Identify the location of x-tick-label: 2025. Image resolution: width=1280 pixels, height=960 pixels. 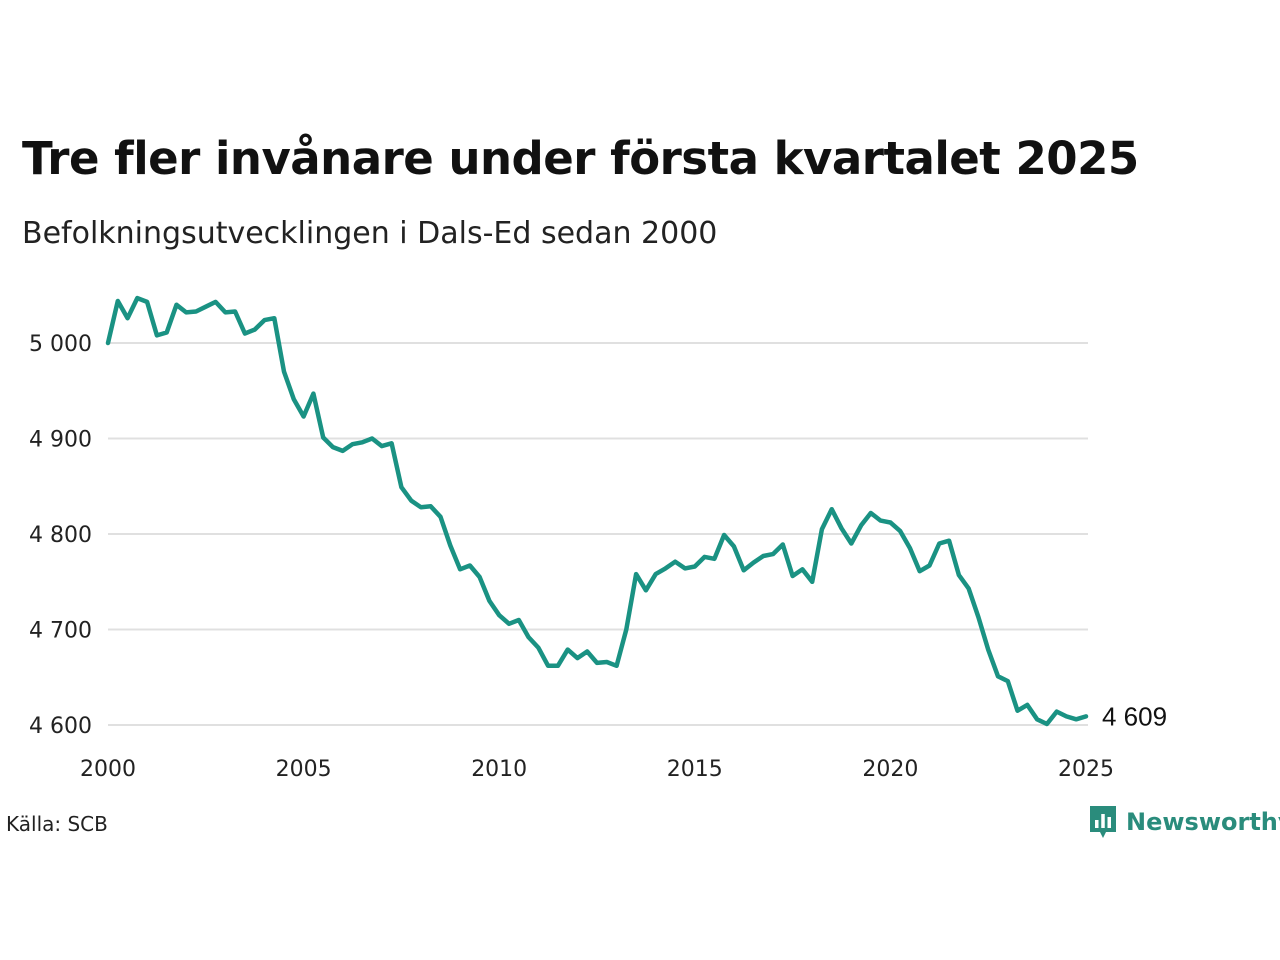
(1086, 769).